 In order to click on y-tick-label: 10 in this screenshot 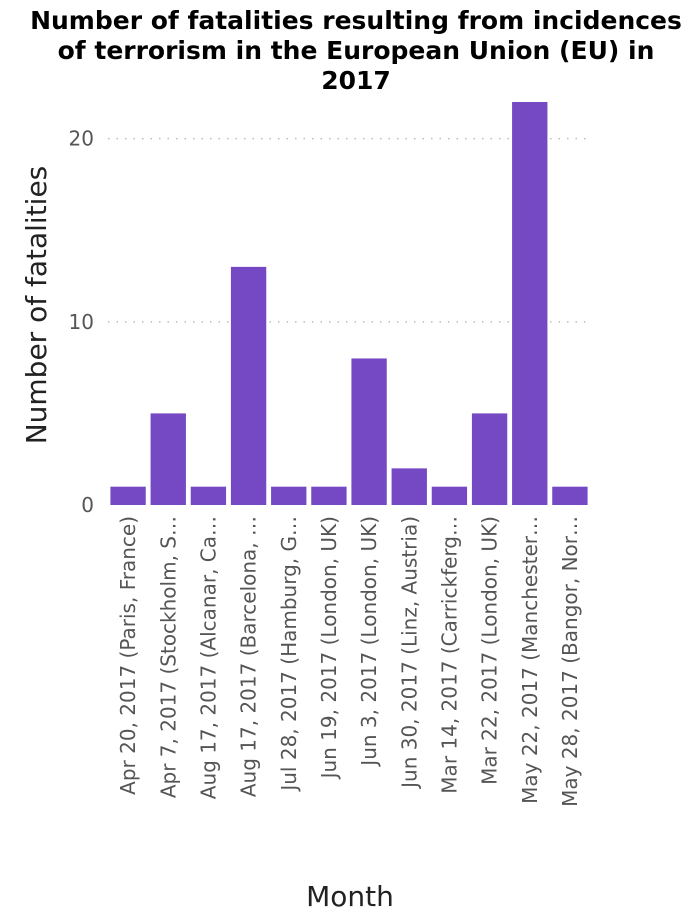, I will do `click(81, 322)`.